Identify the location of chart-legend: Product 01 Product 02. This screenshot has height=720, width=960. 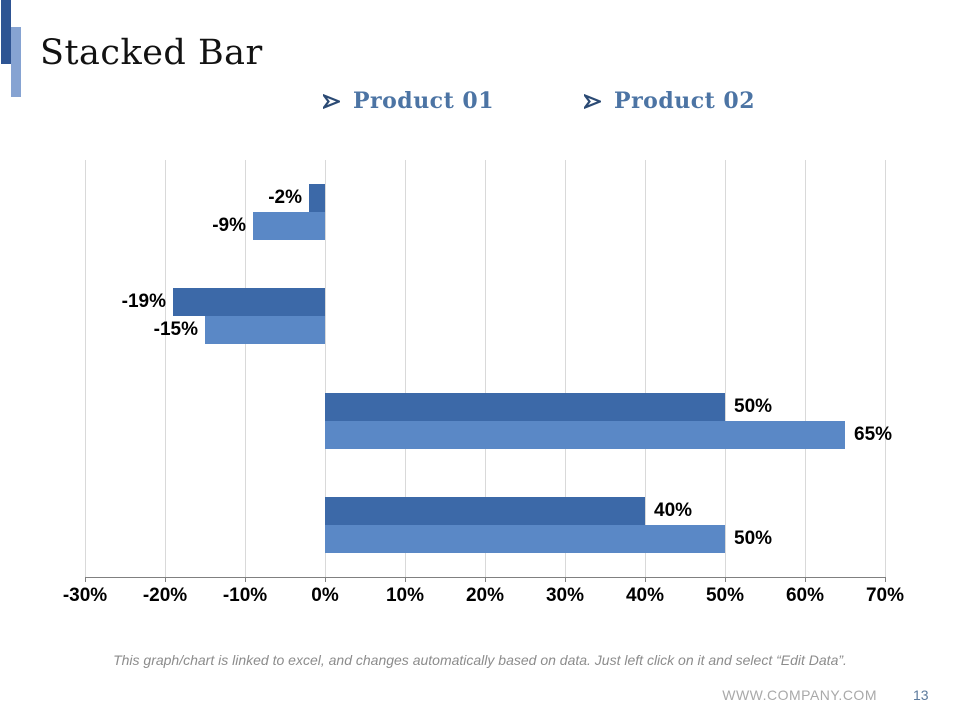
(538, 101).